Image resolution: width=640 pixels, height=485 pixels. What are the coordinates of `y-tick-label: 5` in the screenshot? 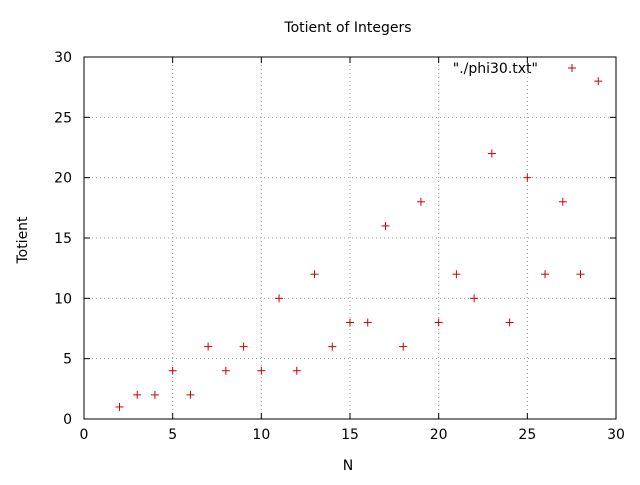 It's located at (67, 360).